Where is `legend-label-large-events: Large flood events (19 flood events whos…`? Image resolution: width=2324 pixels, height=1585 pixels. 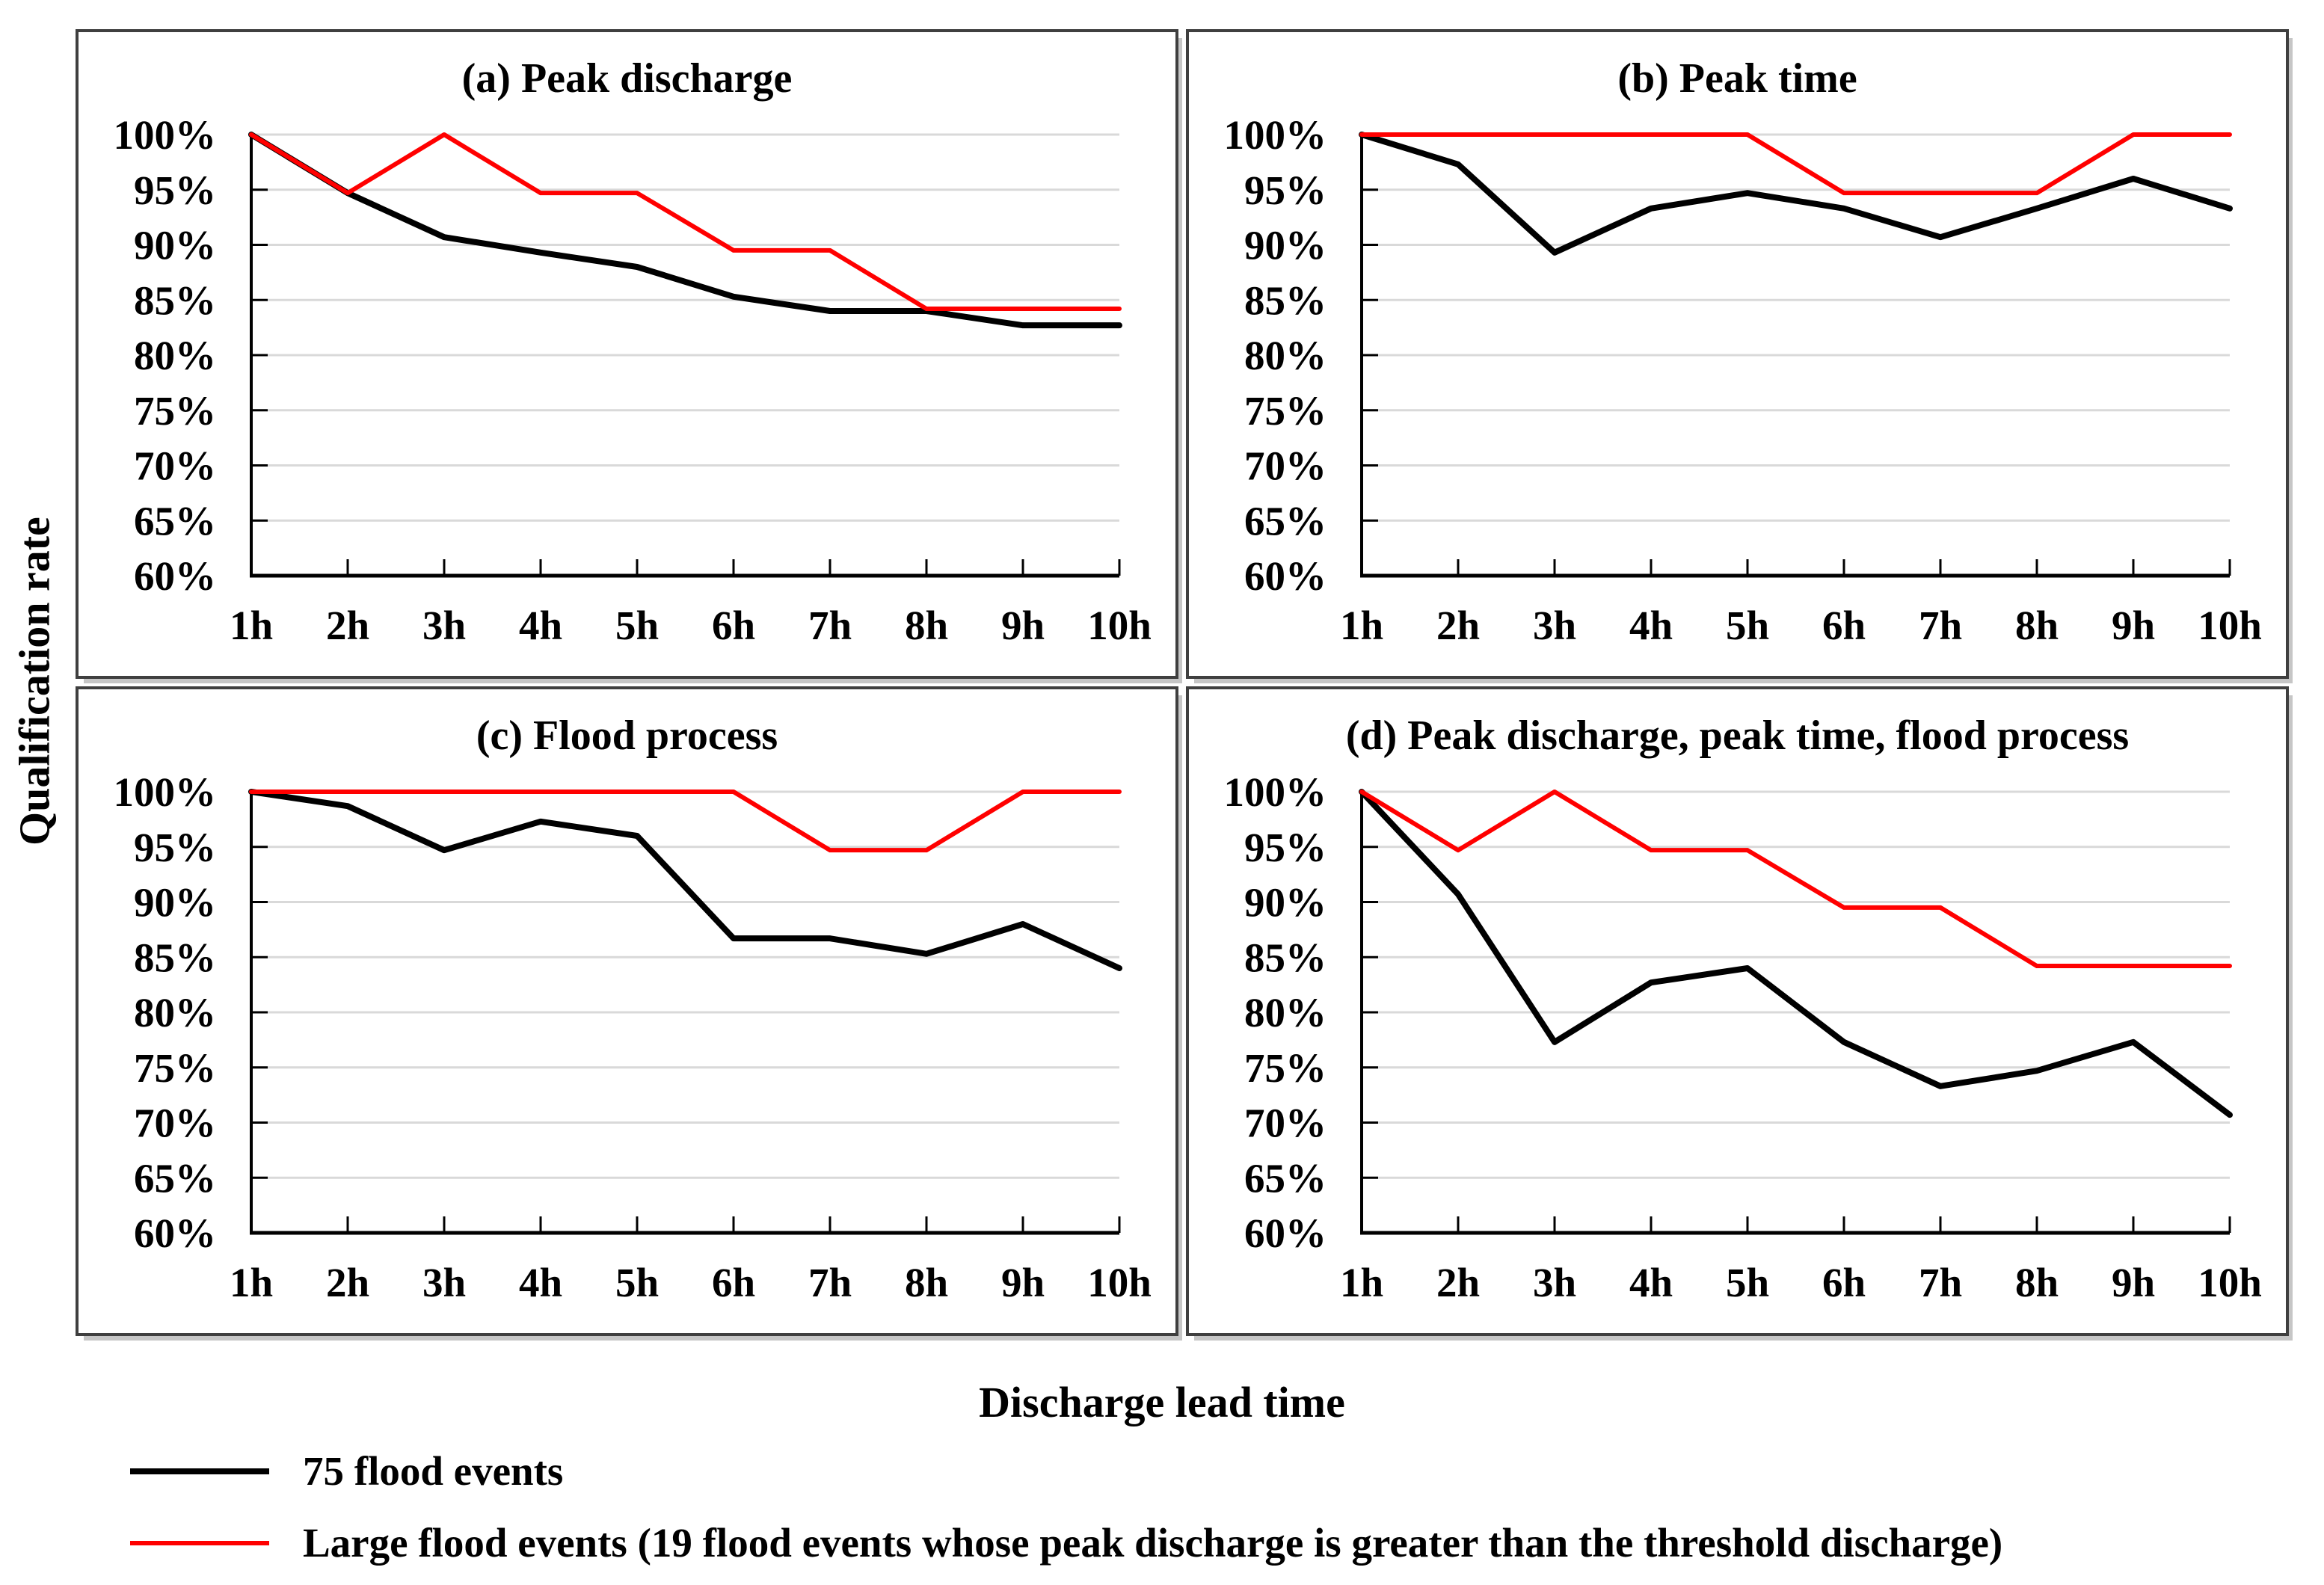 legend-label-large-events: Large flood events (19 flood events whos… is located at coordinates (1153, 1543).